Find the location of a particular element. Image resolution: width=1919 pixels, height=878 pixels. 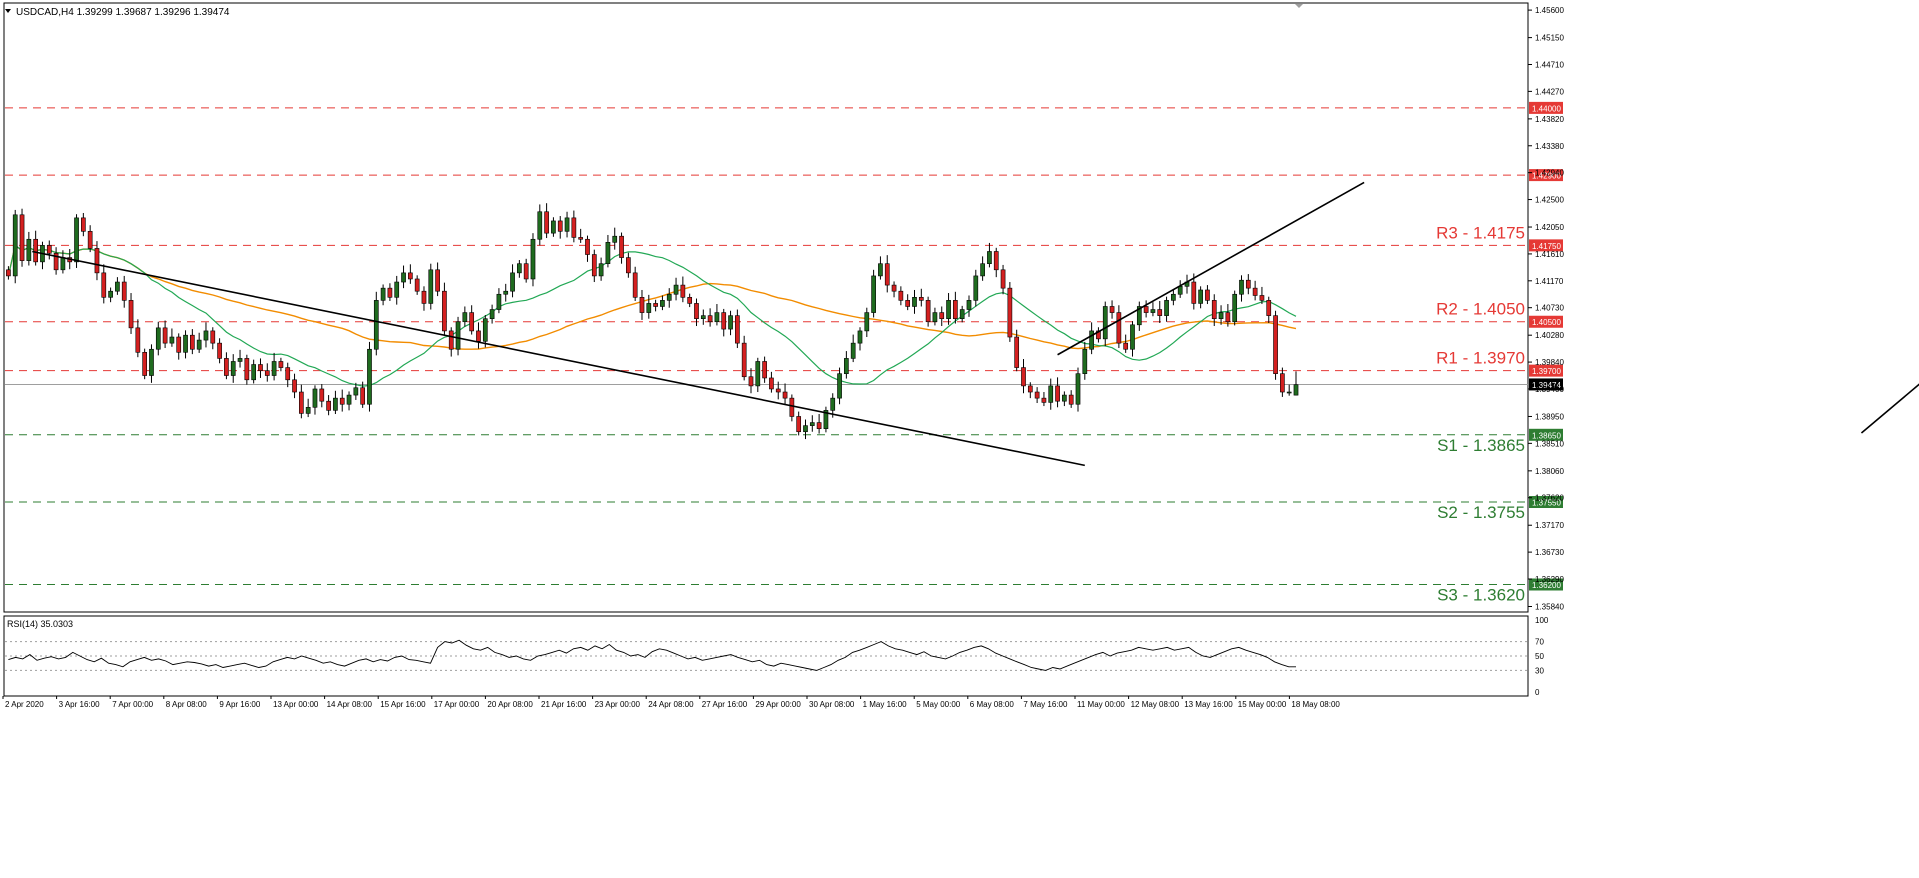

svg-text: 1.39700 is located at coordinates (1546, 371).